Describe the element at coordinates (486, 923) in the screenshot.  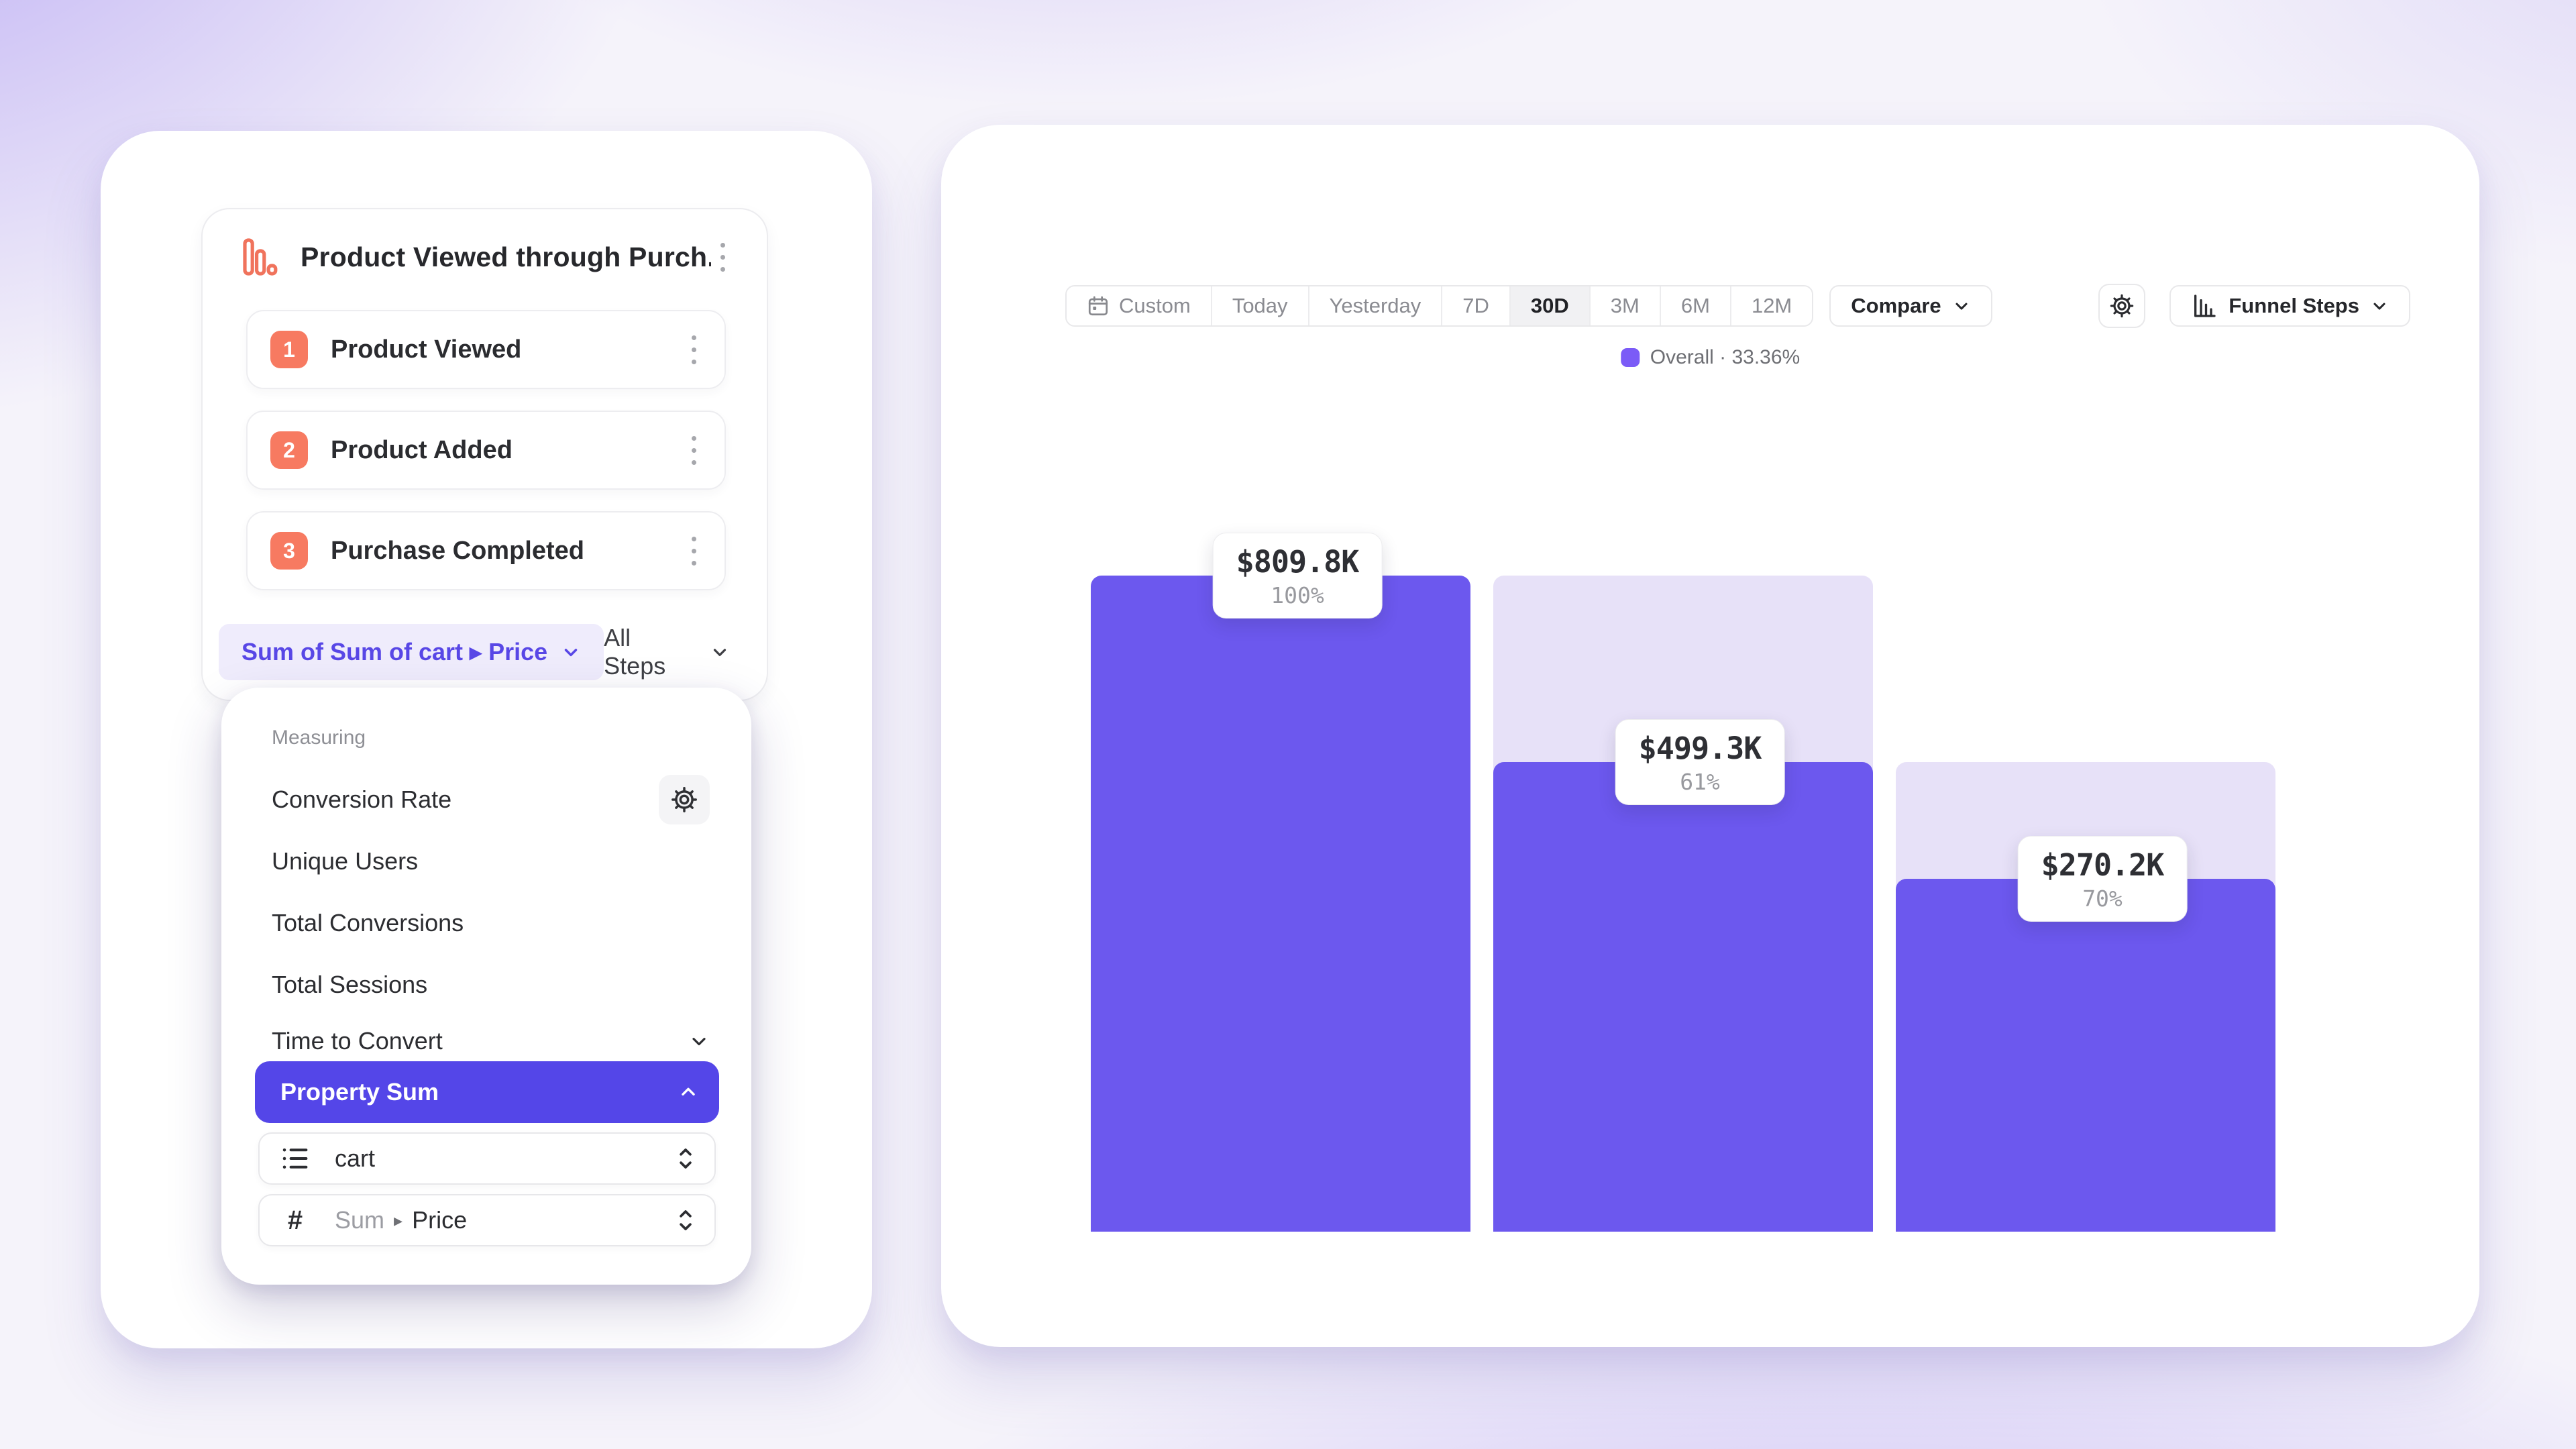
I see `menu-item-total-conversions: Total Conversions` at that location.